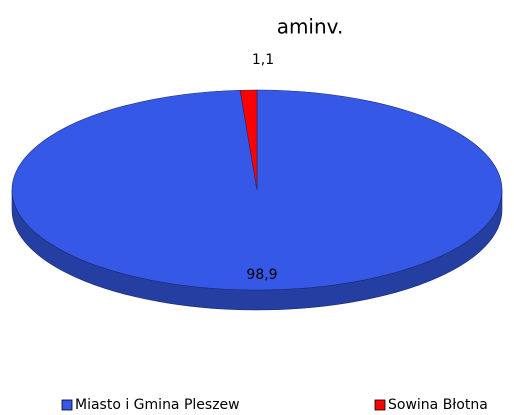 This screenshot has width=514, height=415. Describe the element at coordinates (248, 140) in the screenshot. I see `slice` at that location.